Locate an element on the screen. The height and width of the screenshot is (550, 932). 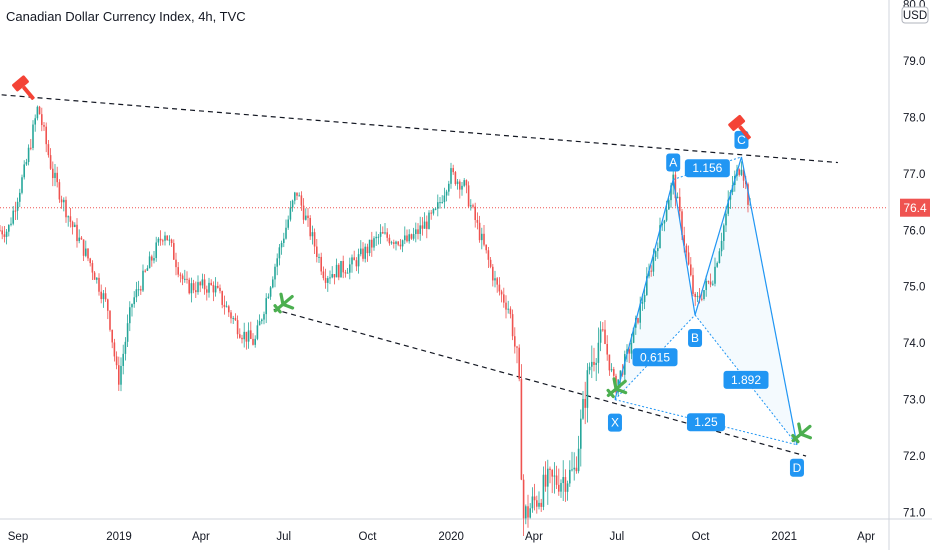
pattern-point-d: D is located at coordinates (796, 467).